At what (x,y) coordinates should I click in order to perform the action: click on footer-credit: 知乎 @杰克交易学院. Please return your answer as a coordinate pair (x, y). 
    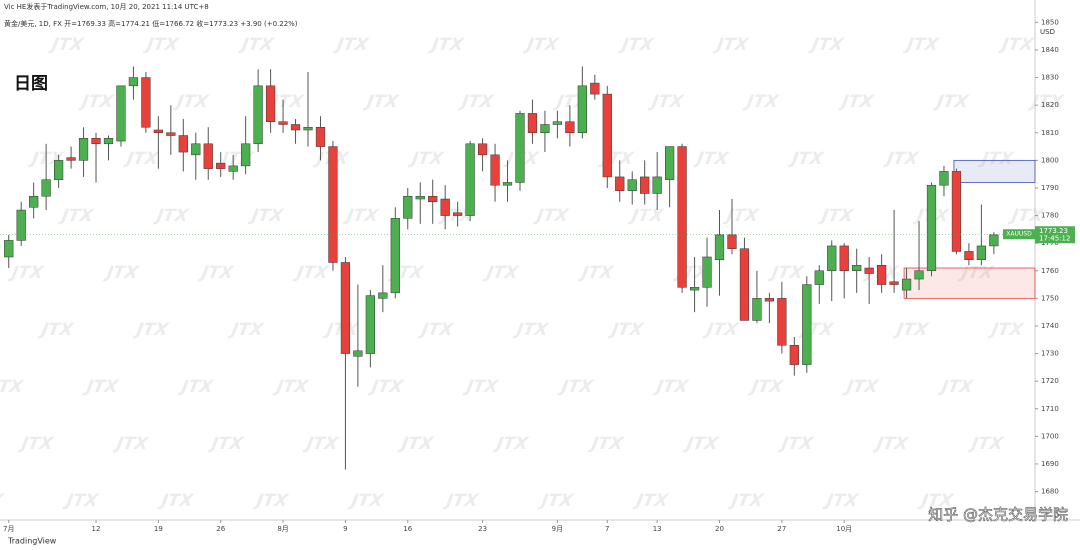
    Looking at the image, I should click on (998, 515).